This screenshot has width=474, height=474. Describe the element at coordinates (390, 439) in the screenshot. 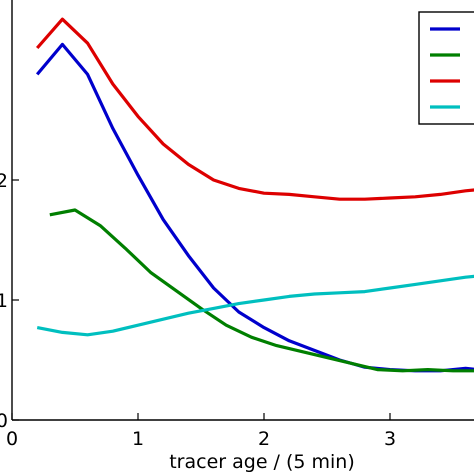

I see `x-tick-label: 3` at that location.